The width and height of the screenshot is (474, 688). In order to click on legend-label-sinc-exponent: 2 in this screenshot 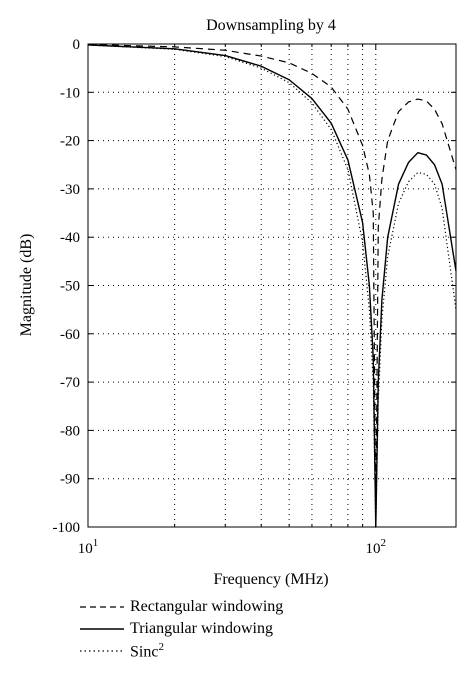, I will do `click(161, 646)`.